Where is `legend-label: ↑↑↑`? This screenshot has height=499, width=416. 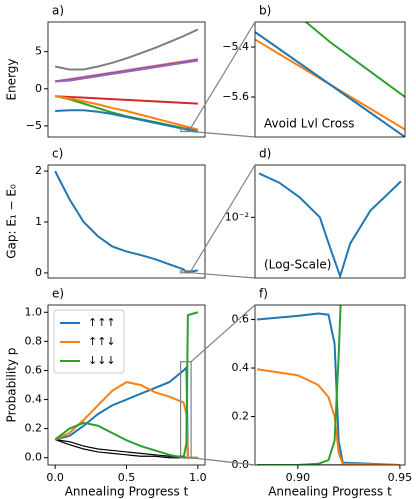
legend-label: ↑↑↑ is located at coordinates (102, 322).